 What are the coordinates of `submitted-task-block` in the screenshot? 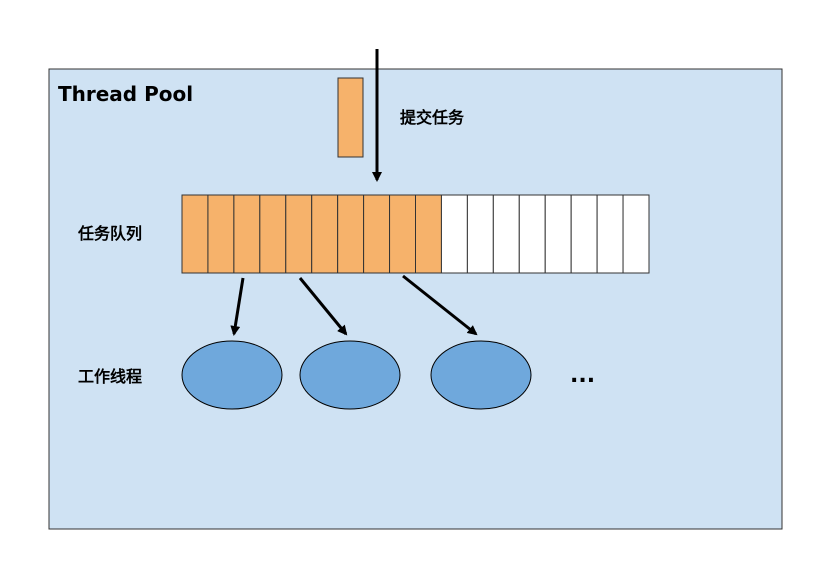 It's located at (350, 117).